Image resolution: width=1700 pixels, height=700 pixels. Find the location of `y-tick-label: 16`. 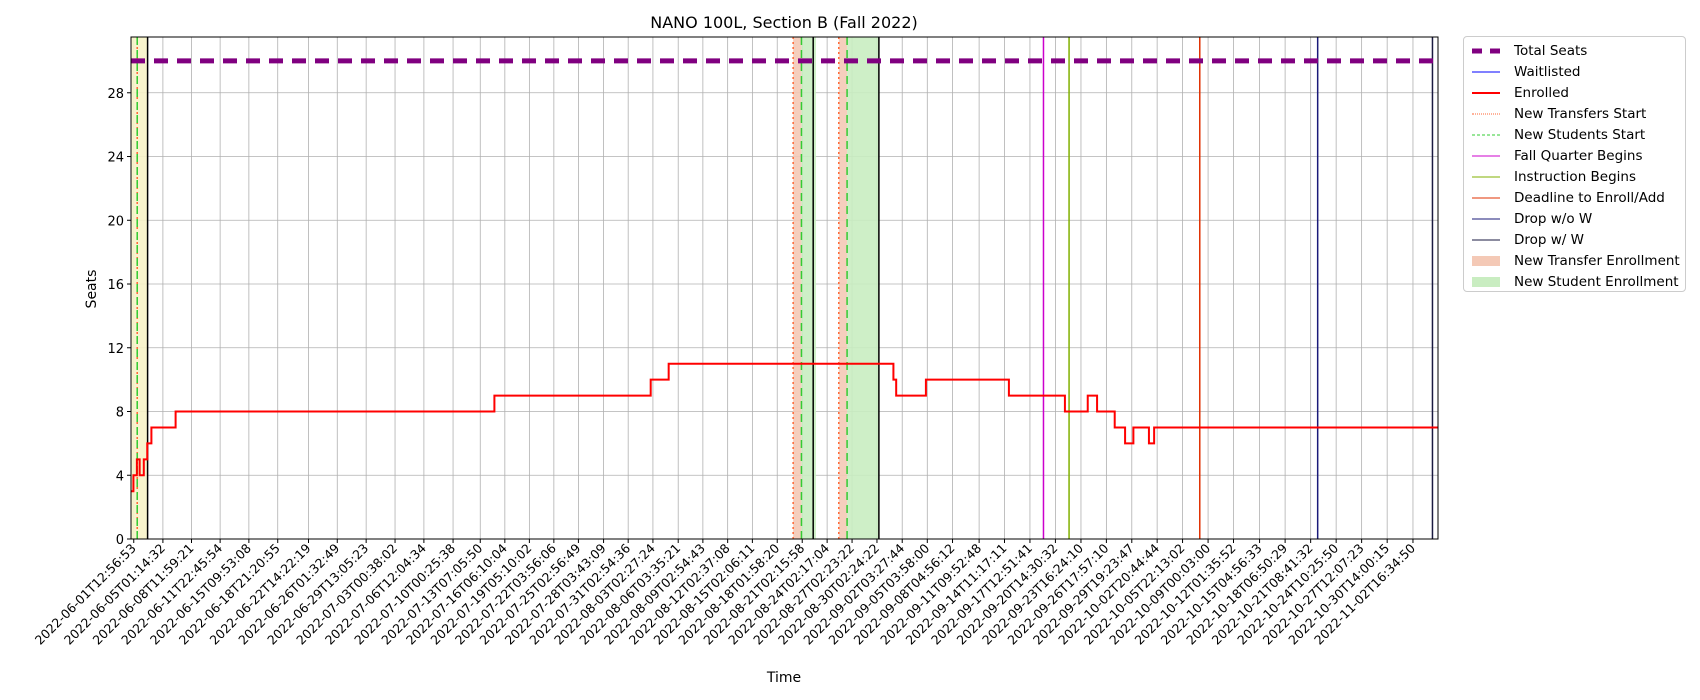

y-tick-label: 16 is located at coordinates (115, 285).